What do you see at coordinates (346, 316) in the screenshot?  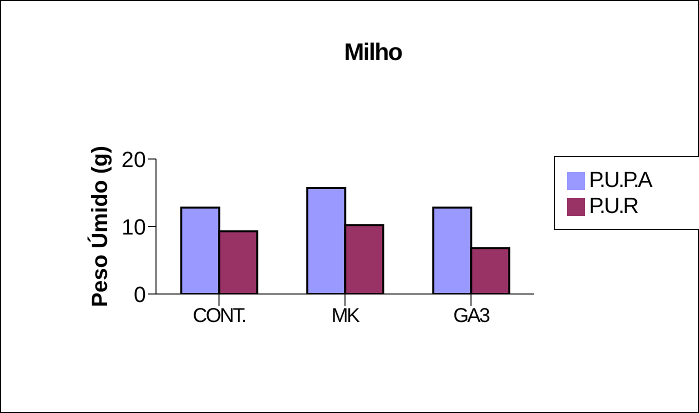 I see `x-tick-label: MK` at bounding box center [346, 316].